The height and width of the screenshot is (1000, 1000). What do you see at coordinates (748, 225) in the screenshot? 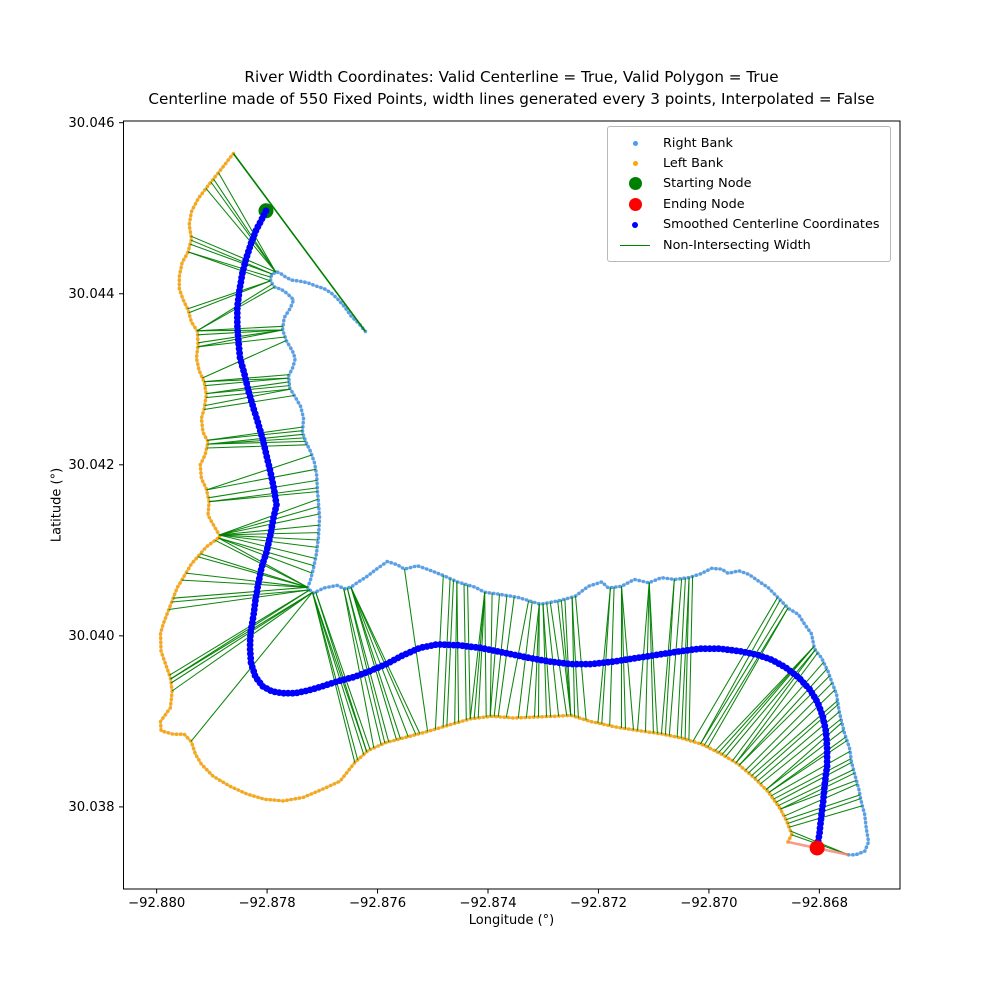
I see `legend-entry: Smoothed Centerline Coordinates` at bounding box center [748, 225].